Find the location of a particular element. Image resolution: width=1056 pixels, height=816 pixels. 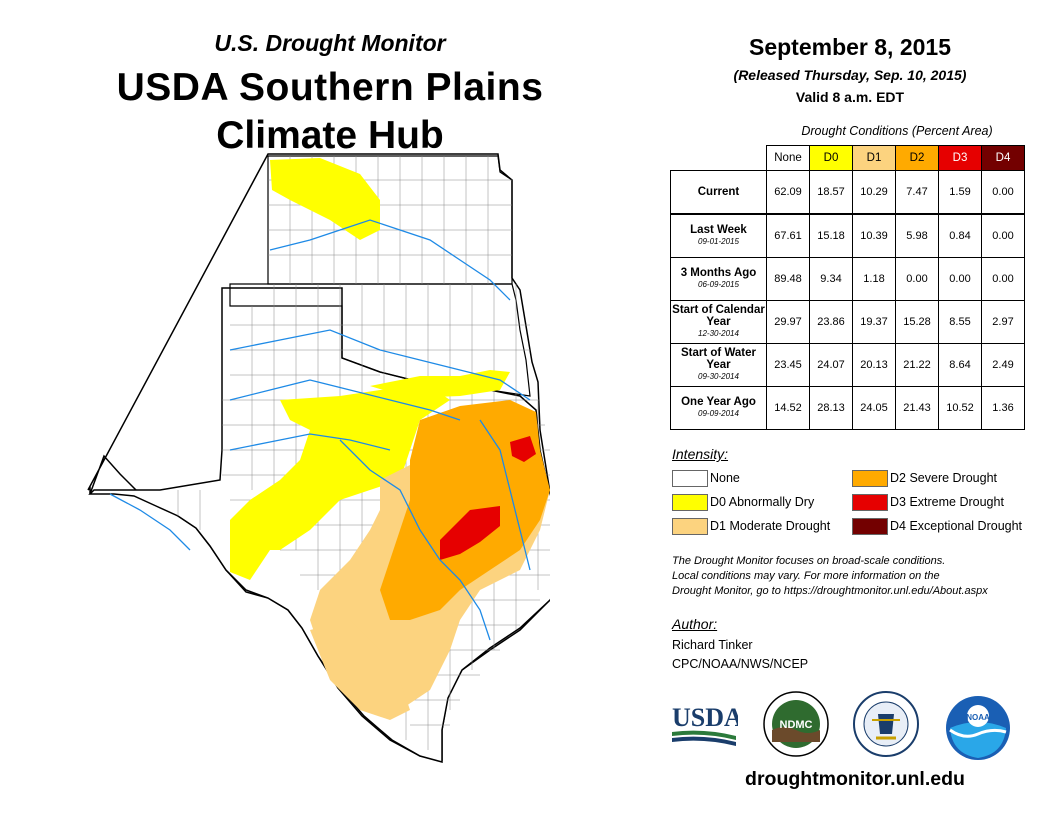

row-label: Start of Water Year 09-30-2014 is located at coordinates (718, 365).